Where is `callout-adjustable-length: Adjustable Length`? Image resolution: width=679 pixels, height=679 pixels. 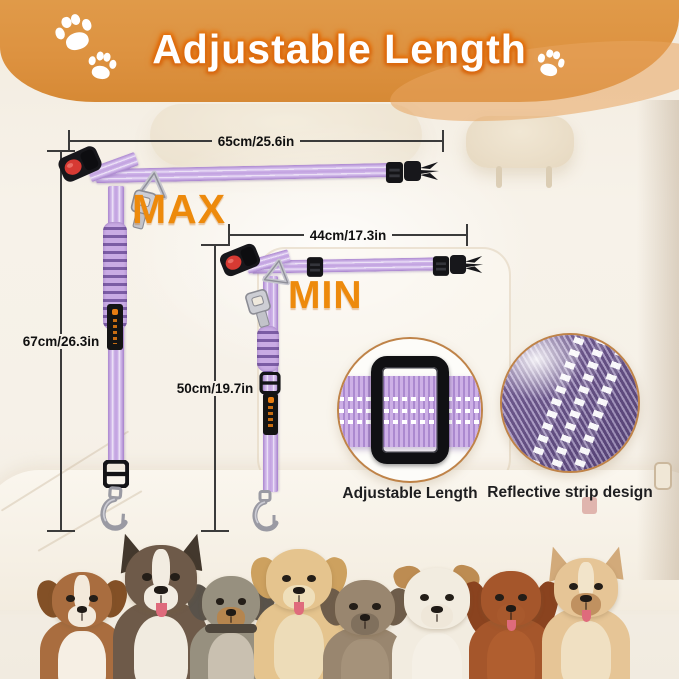 callout-adjustable-length: Adjustable Length is located at coordinates (410, 419).